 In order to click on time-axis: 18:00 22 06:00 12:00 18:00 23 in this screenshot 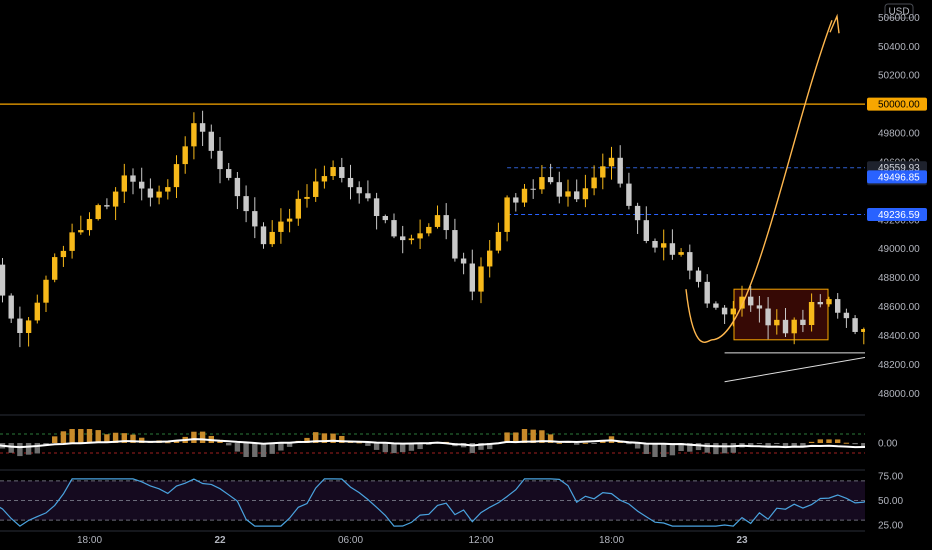, I will do `click(412, 540)`.